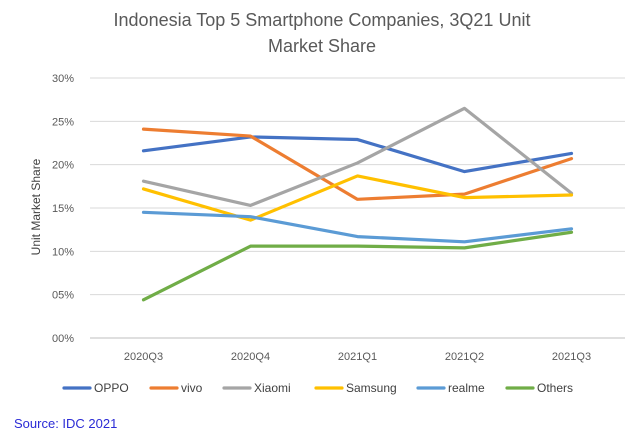 The image size is (640, 441). Describe the element at coordinates (555, 388) in the screenshot. I see `legend-label-others: Others` at that location.